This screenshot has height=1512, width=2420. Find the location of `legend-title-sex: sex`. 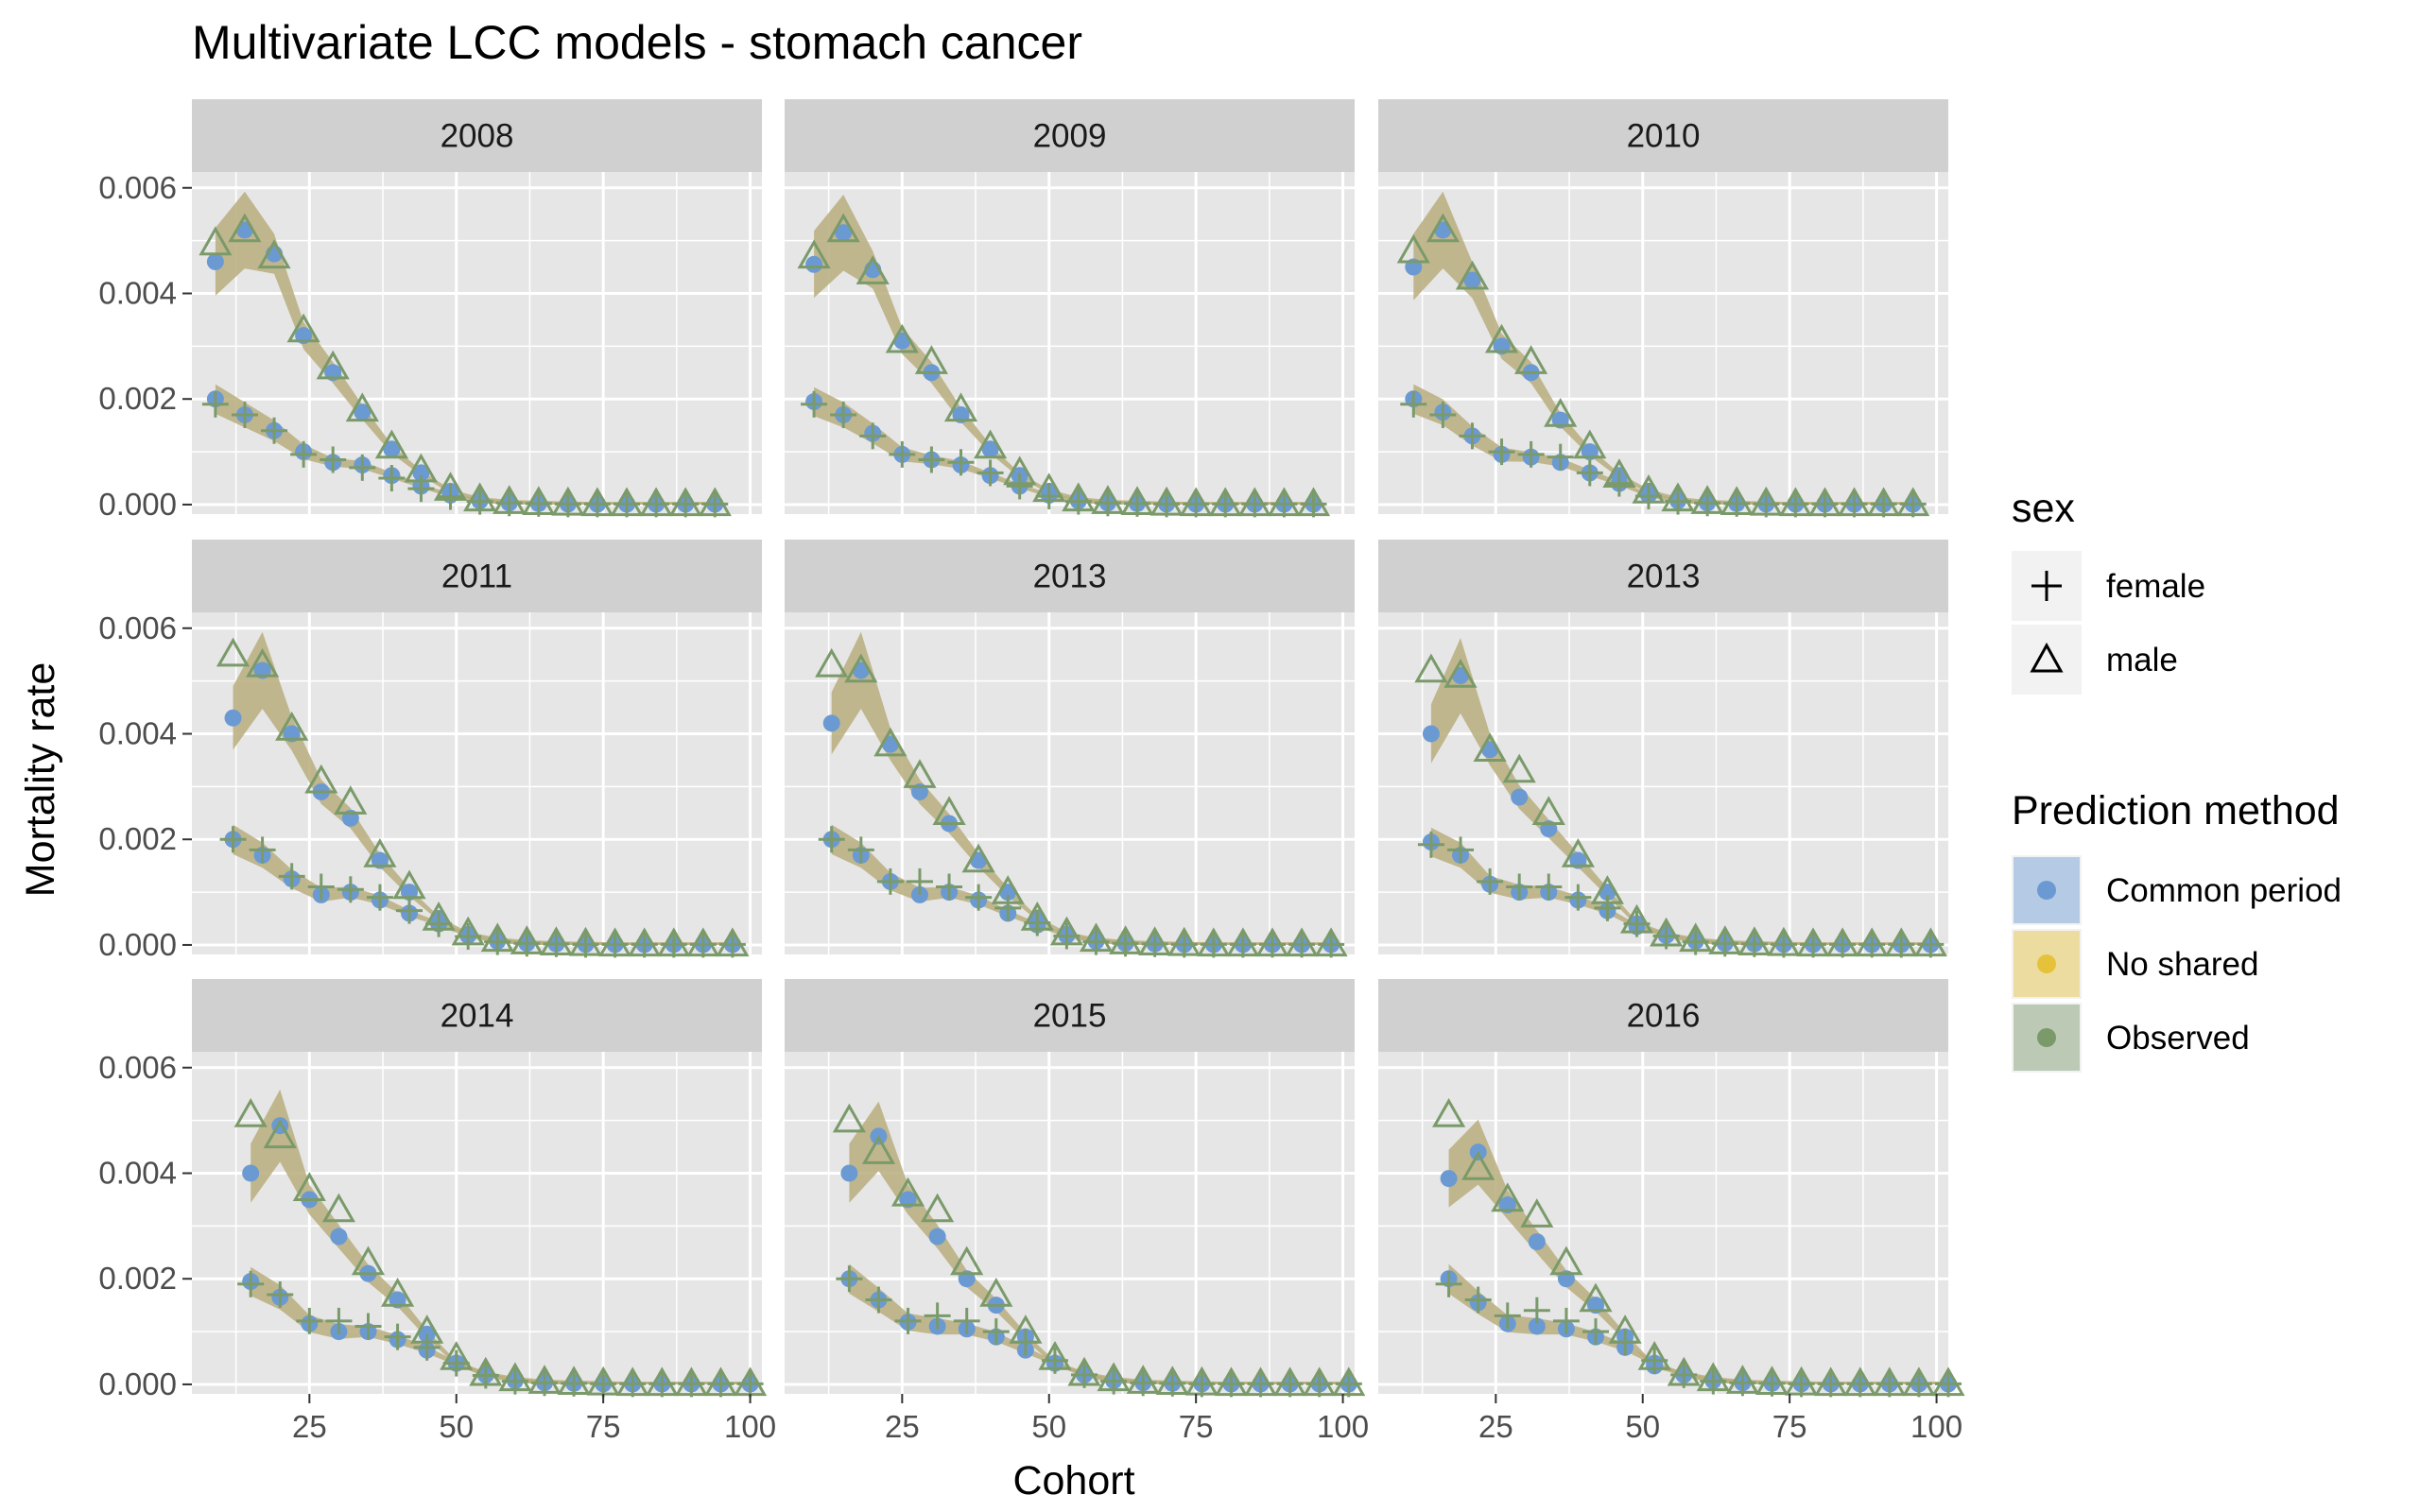

legend-title-sex: sex is located at coordinates (2043, 508).